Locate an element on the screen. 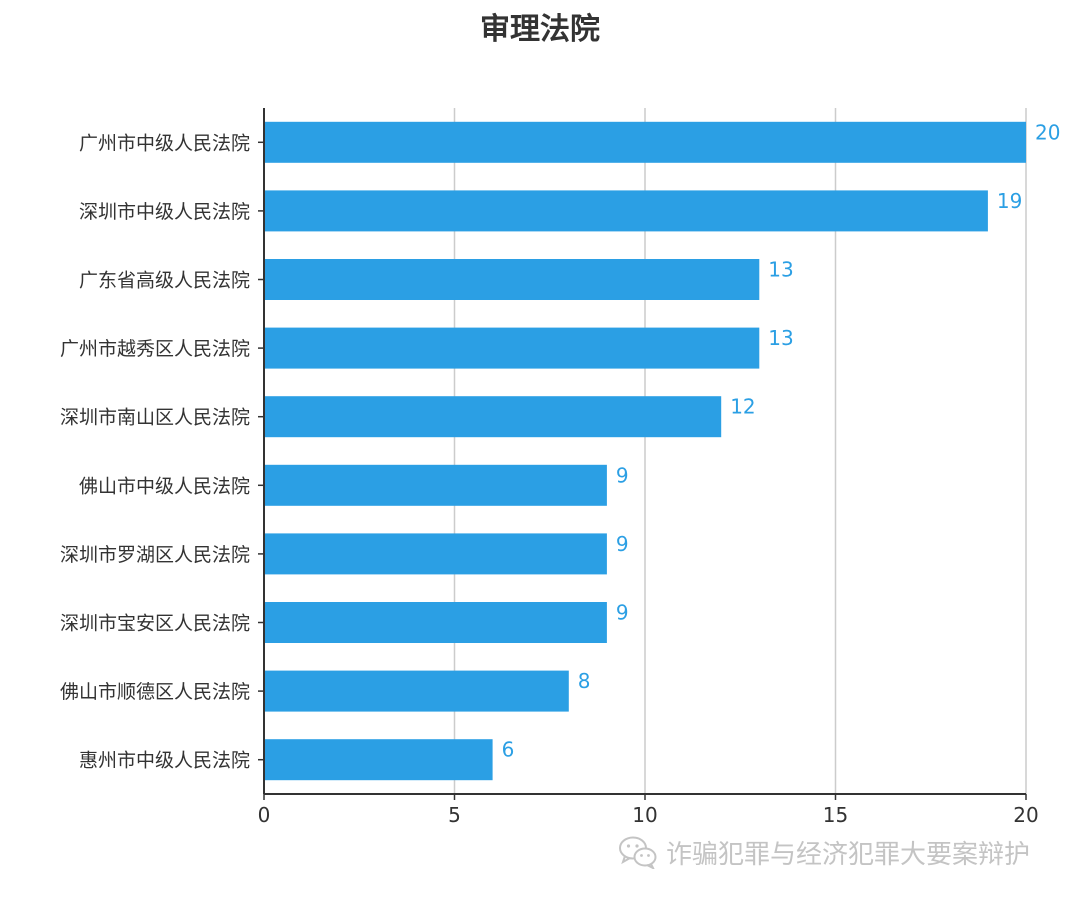 The image size is (1080, 900). category-label: 深圳市罗湖区人民法院 is located at coordinates (155, 555).